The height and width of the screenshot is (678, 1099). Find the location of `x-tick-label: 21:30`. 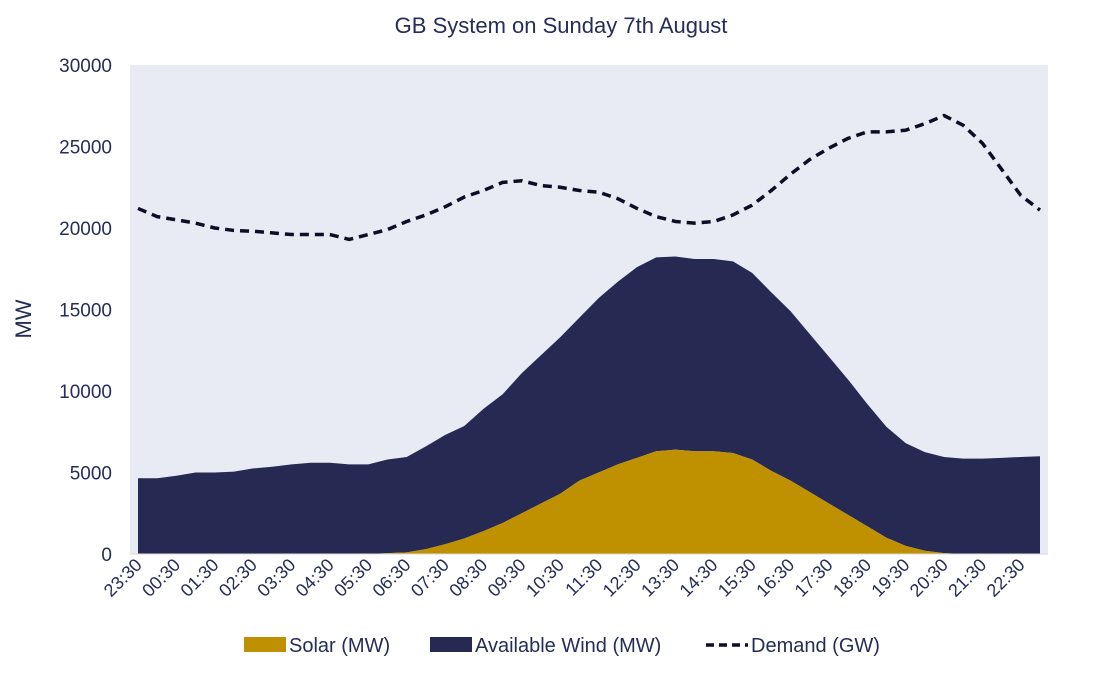

x-tick-label: 21:30 is located at coordinates (967, 578).